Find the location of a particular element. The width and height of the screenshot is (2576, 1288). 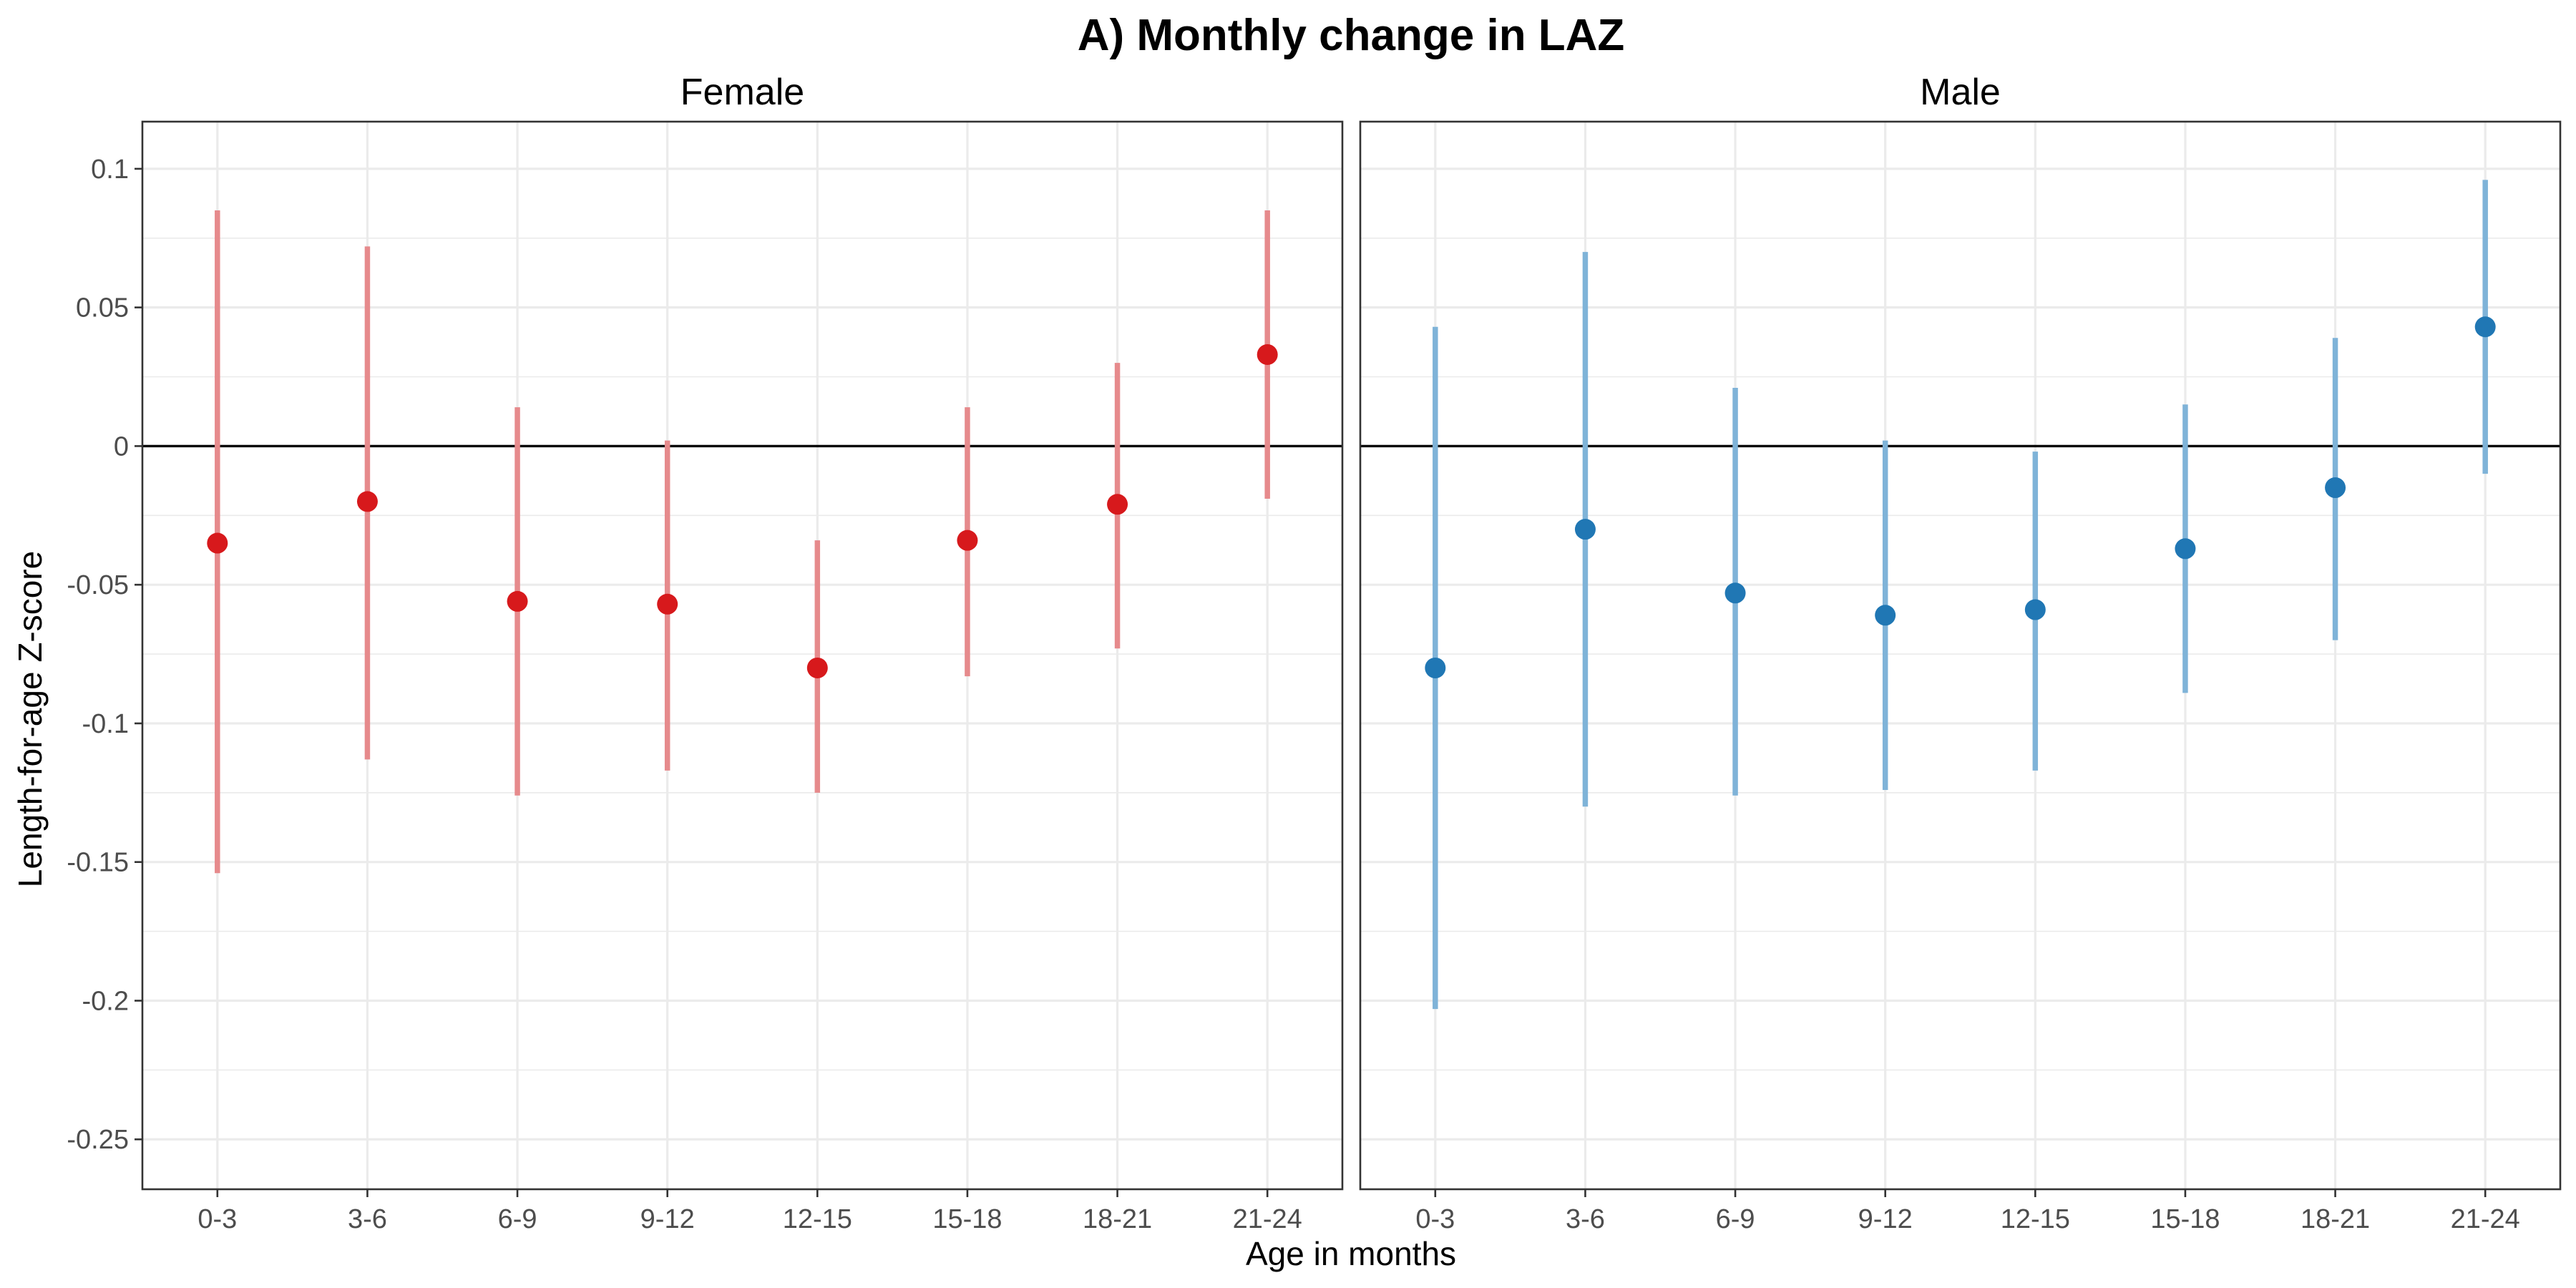

y-tick-label: -0.15 is located at coordinates (98, 863).